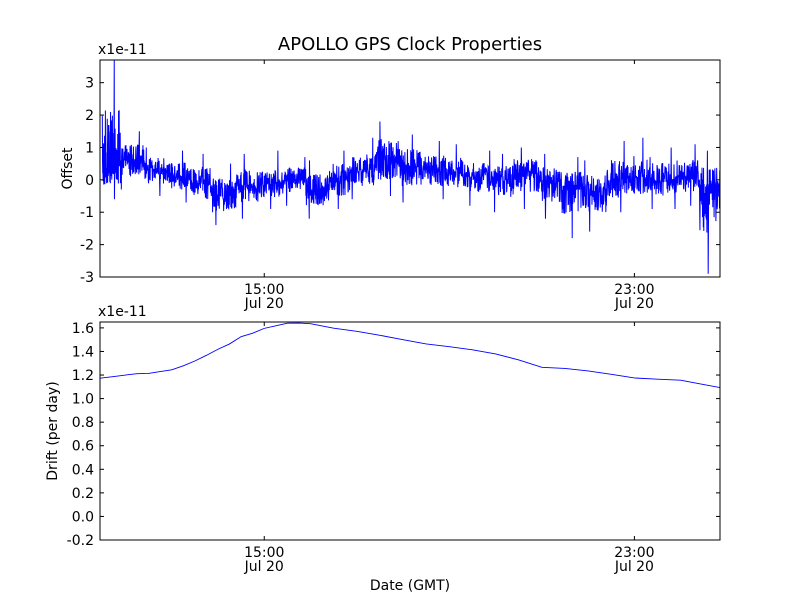 The width and height of the screenshot is (800, 600). What do you see at coordinates (83, 447) in the screenshot?
I see `drift-y-tick-label: 0.6` at bounding box center [83, 447].